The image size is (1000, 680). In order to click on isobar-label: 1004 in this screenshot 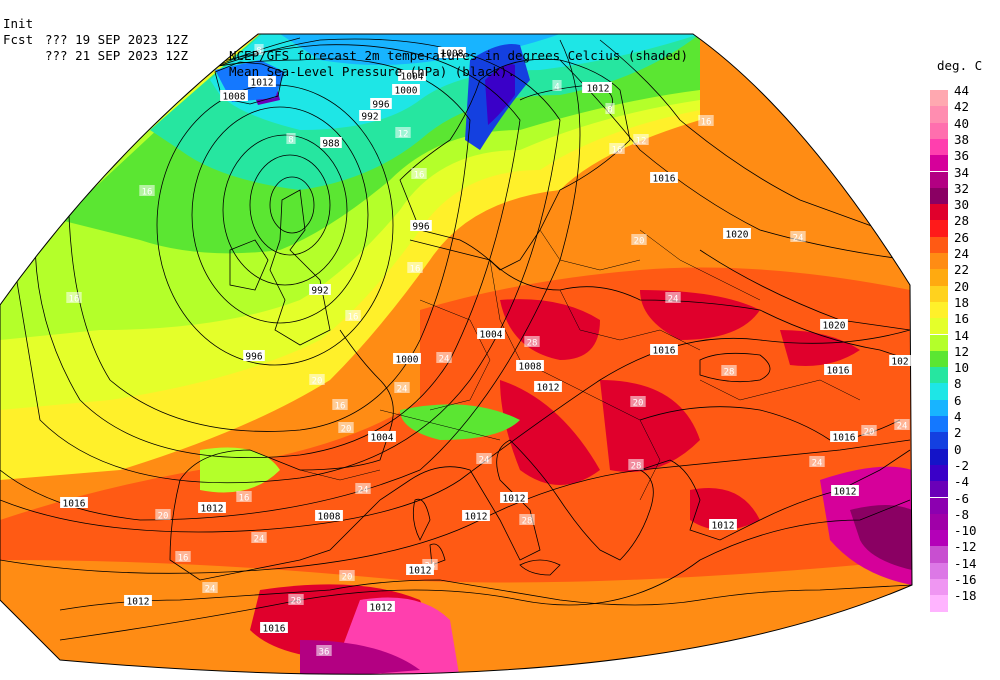, I will do `click(491, 334)`.